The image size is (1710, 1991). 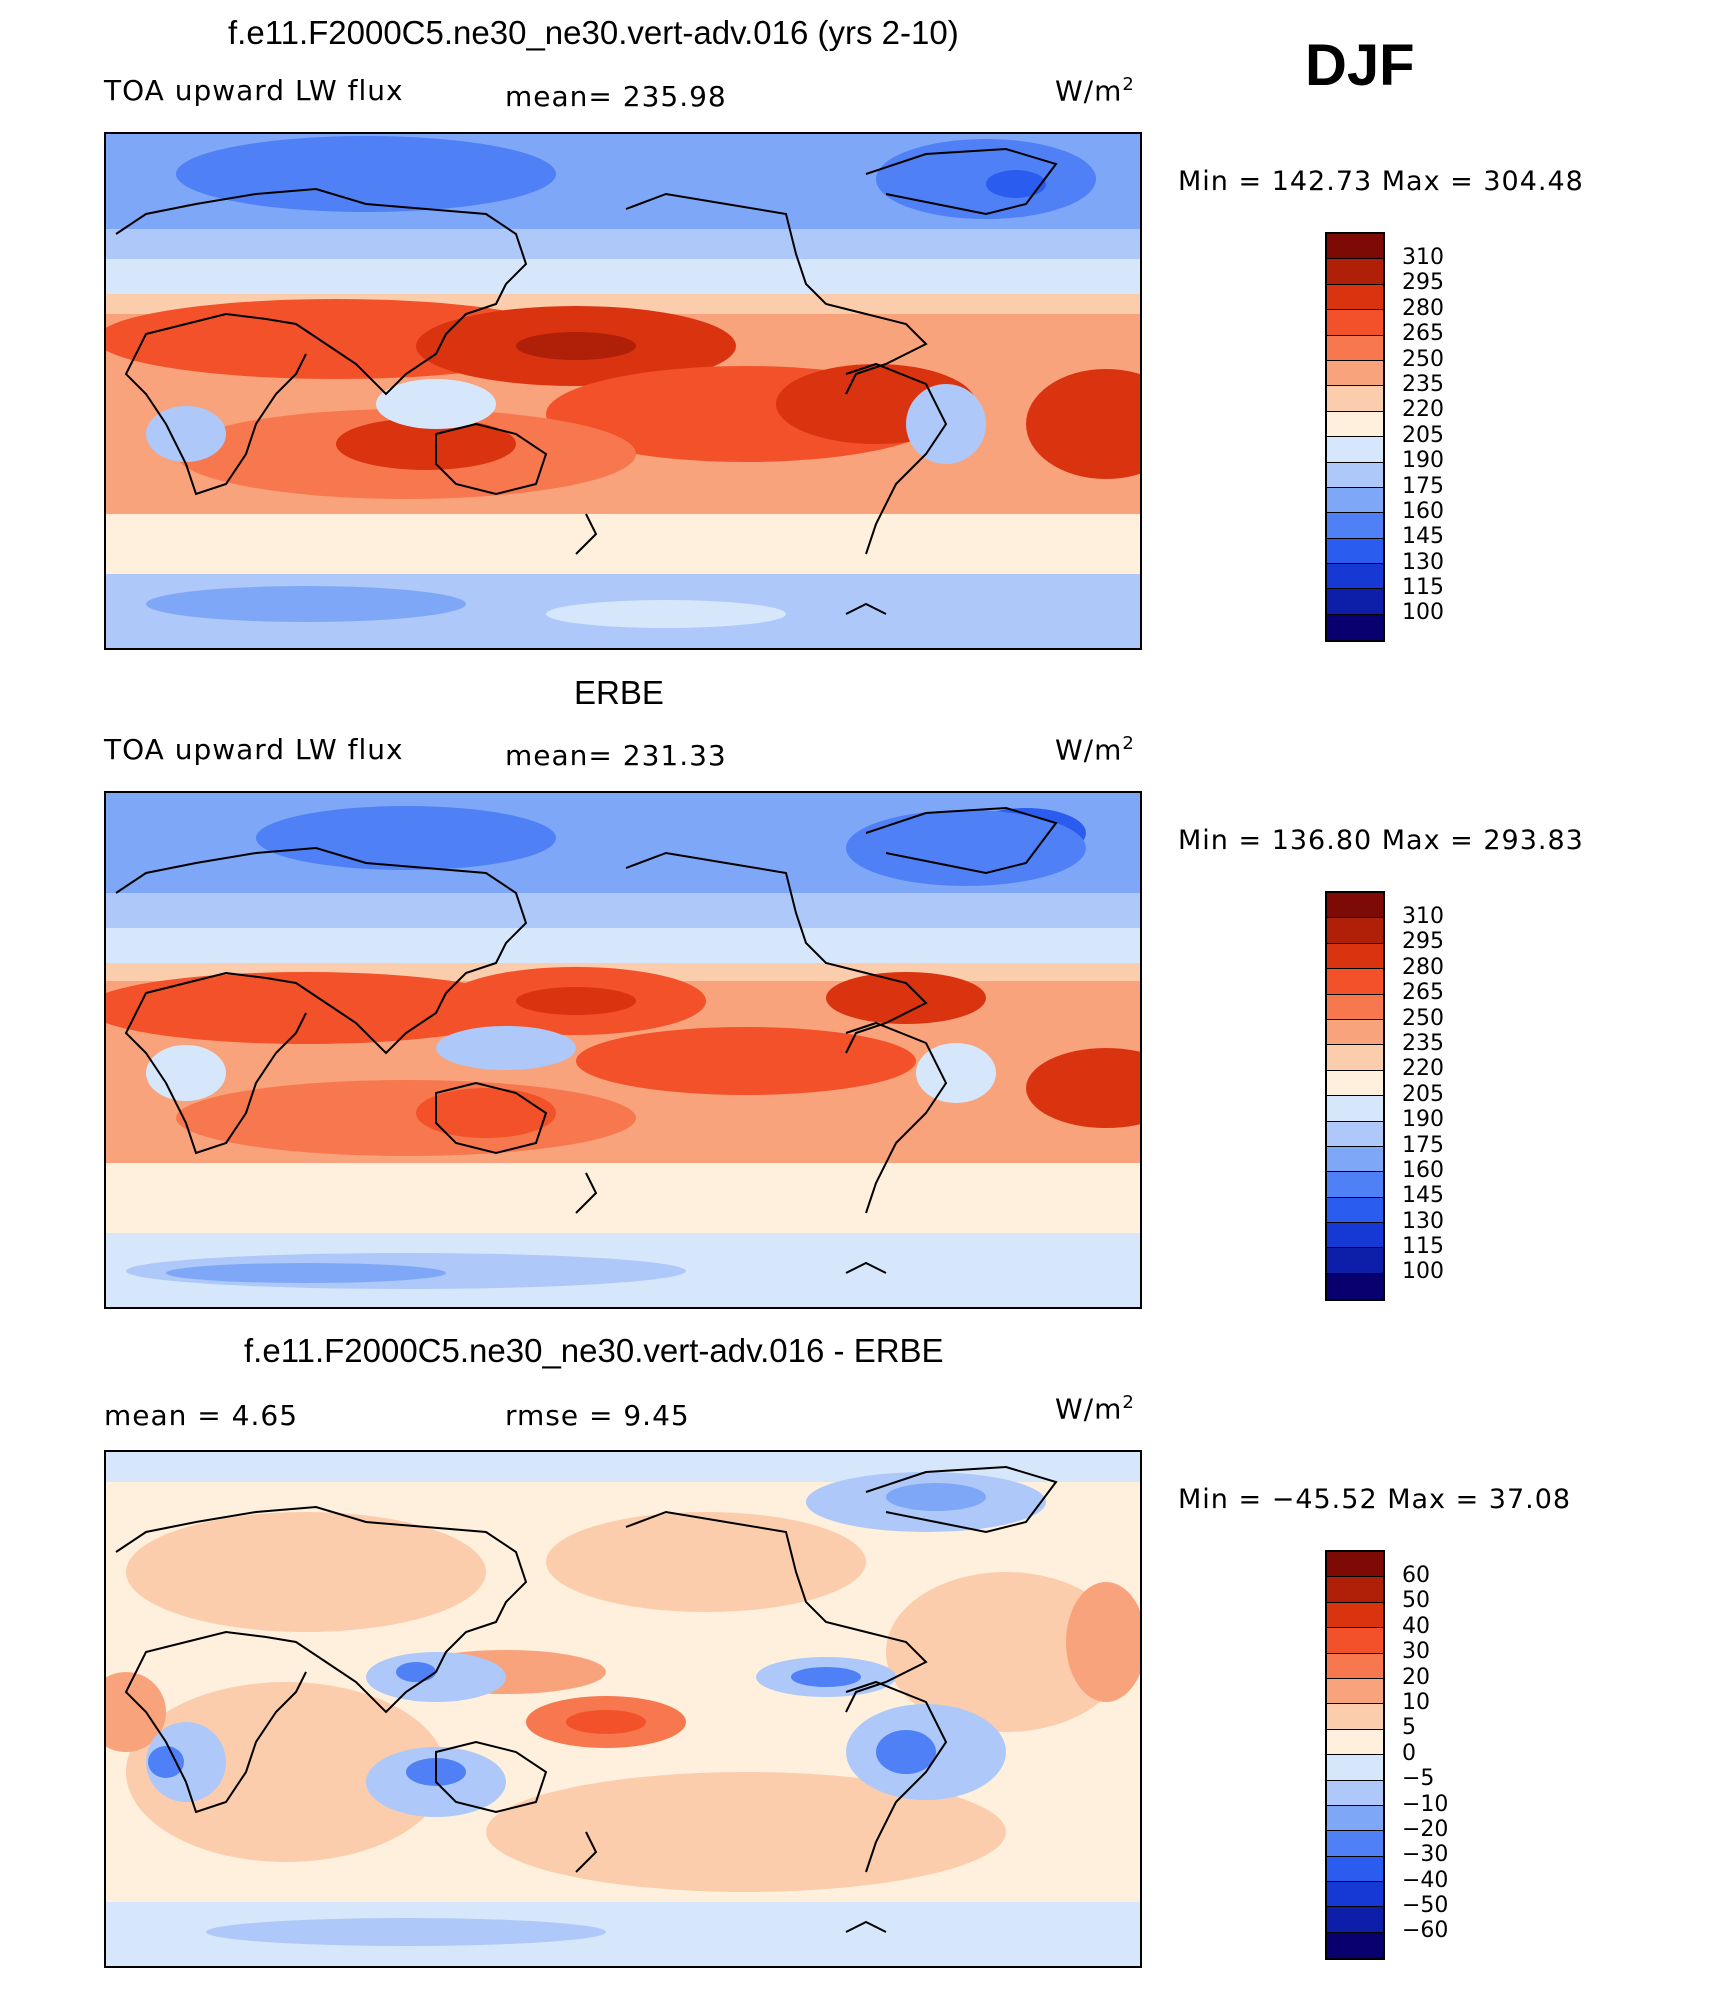 What do you see at coordinates (1423, 1018) in the screenshot?
I see `colorbar-level-label: 250` at bounding box center [1423, 1018].